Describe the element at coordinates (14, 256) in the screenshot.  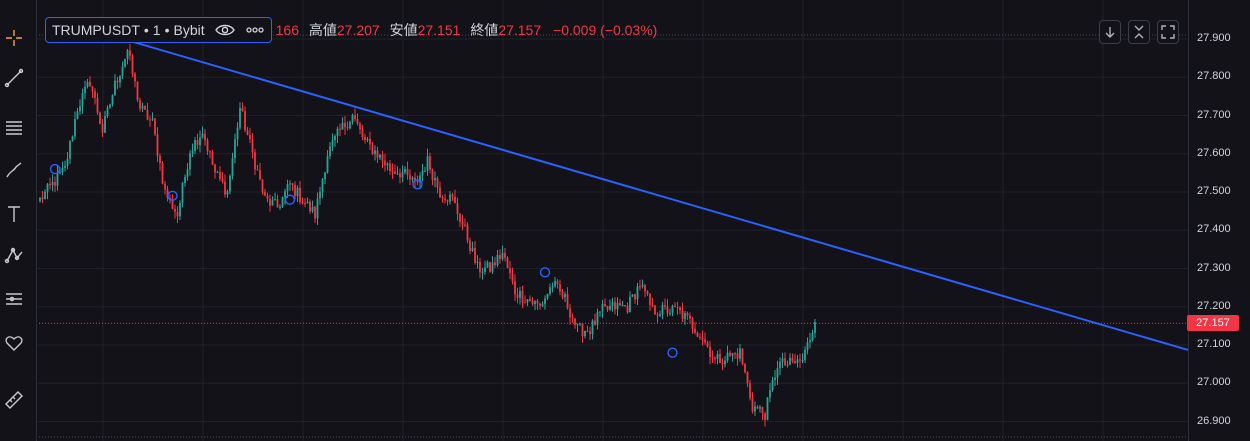
I see `pattern-icon` at that location.